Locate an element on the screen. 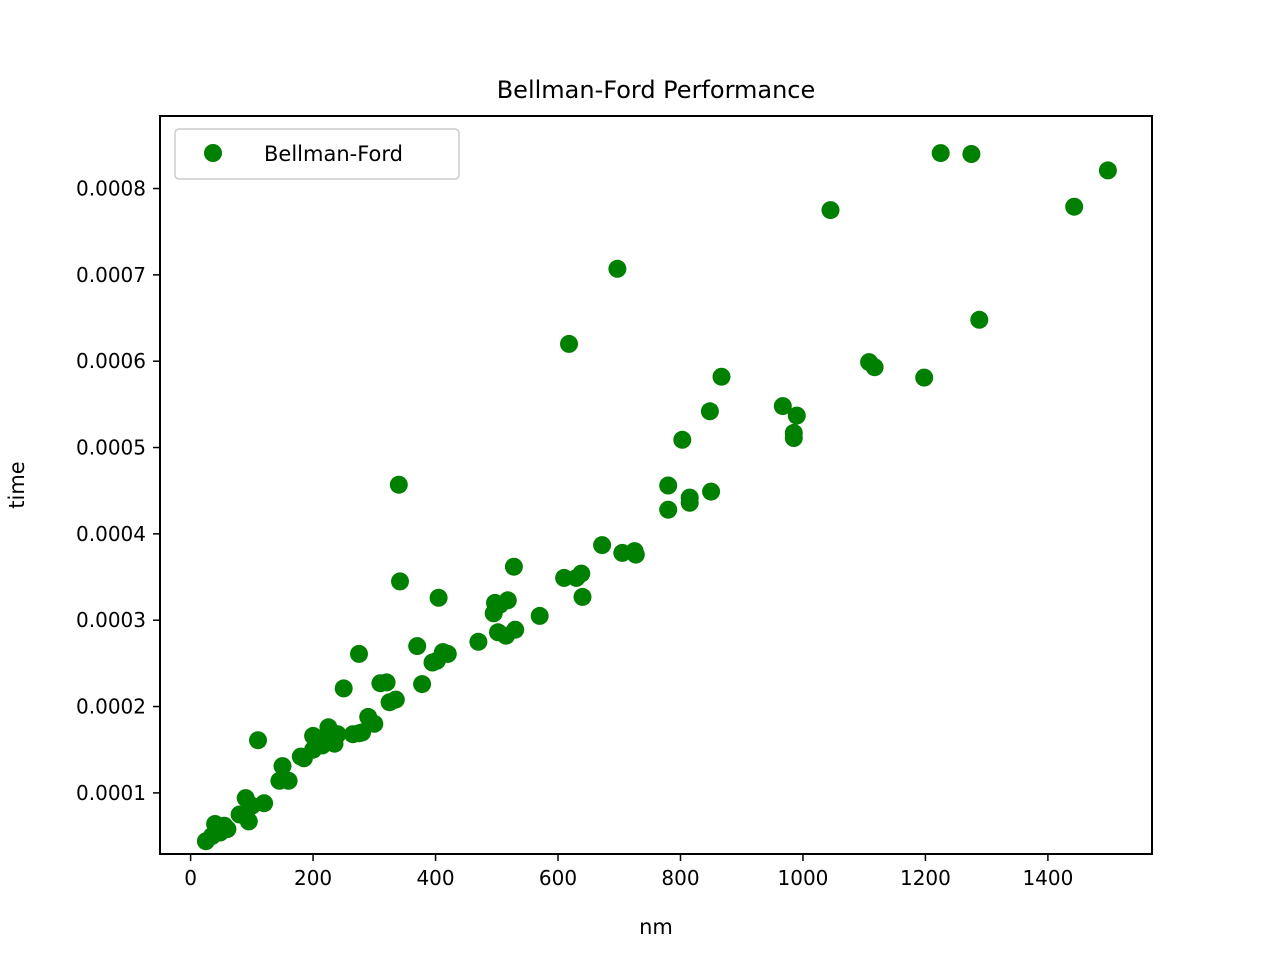 This screenshot has height=965, width=1280. y-tick-label: 0.0007 is located at coordinates (111, 275).